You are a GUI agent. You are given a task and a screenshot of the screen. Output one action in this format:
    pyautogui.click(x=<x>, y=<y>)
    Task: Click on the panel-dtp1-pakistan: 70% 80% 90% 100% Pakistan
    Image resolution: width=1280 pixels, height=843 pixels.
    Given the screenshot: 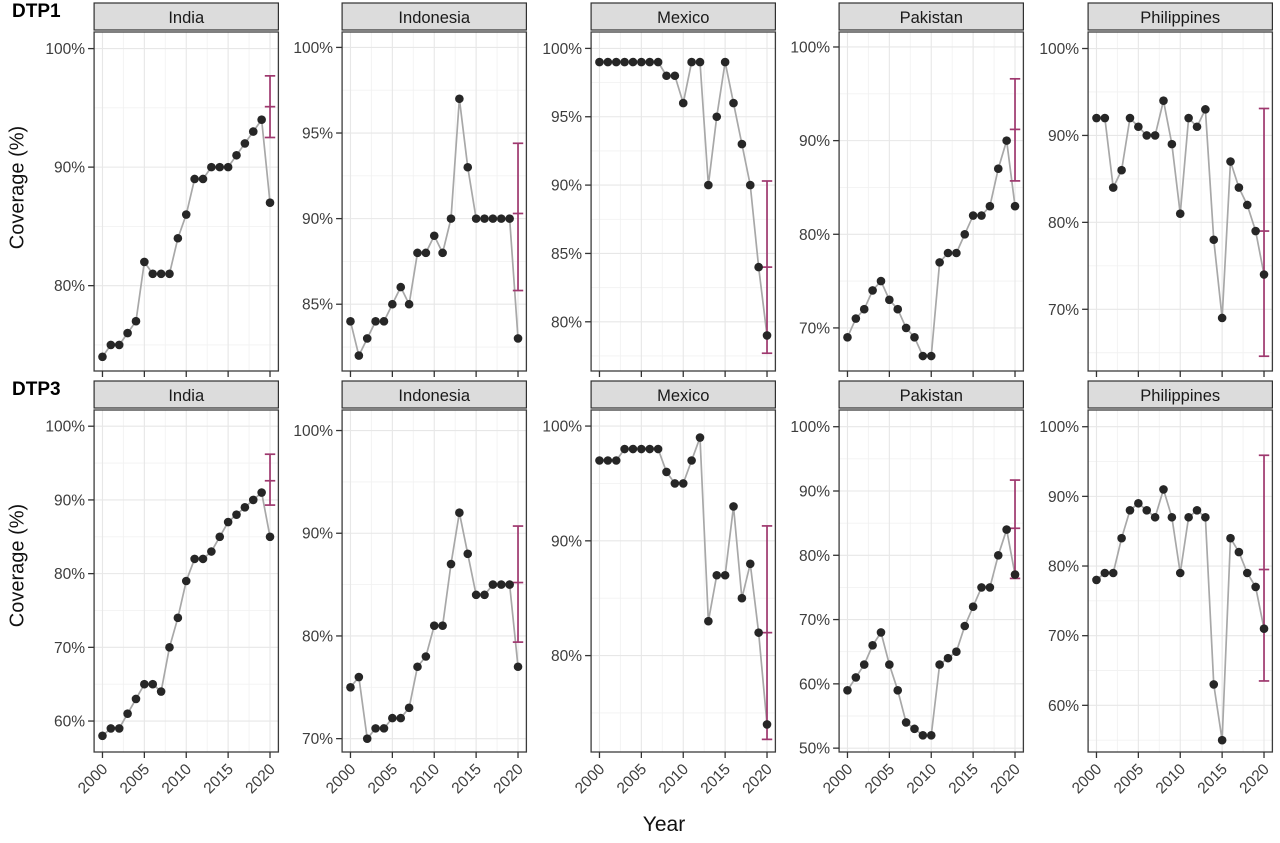 What is the action you would take?
    pyautogui.click(x=908, y=189)
    